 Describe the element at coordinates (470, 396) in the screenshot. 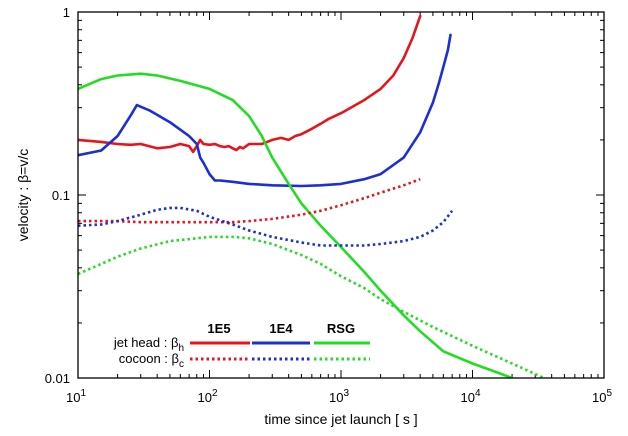

I see `x-tick-label: 10⁴` at that location.